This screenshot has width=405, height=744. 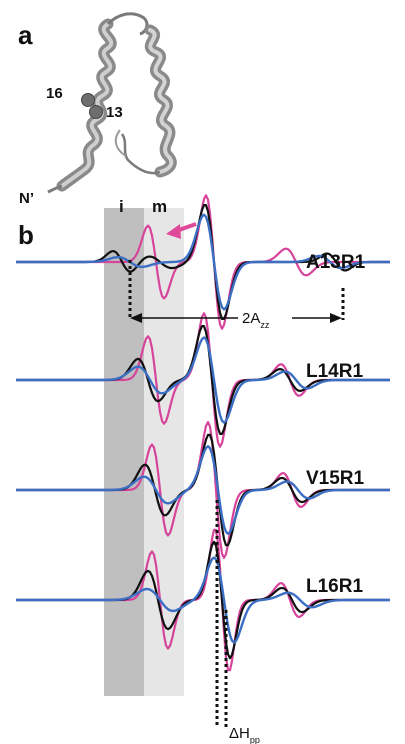 What do you see at coordinates (221, 614) in the screenshot?
I see `hpp-measurement` at bounding box center [221, 614].